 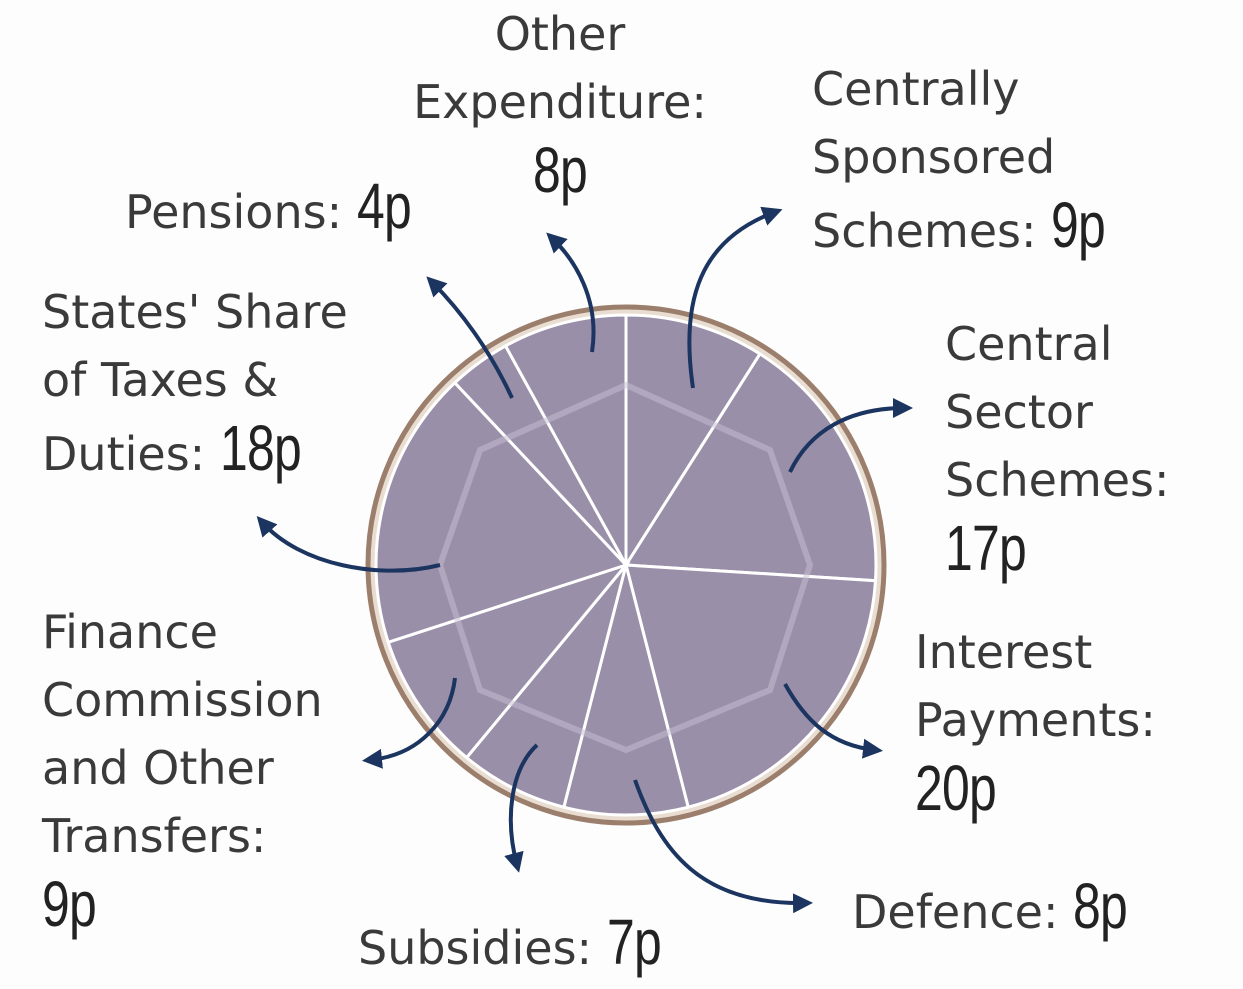 I want to click on category-label: Central Sector Schemes:, so click(x=1057, y=412).